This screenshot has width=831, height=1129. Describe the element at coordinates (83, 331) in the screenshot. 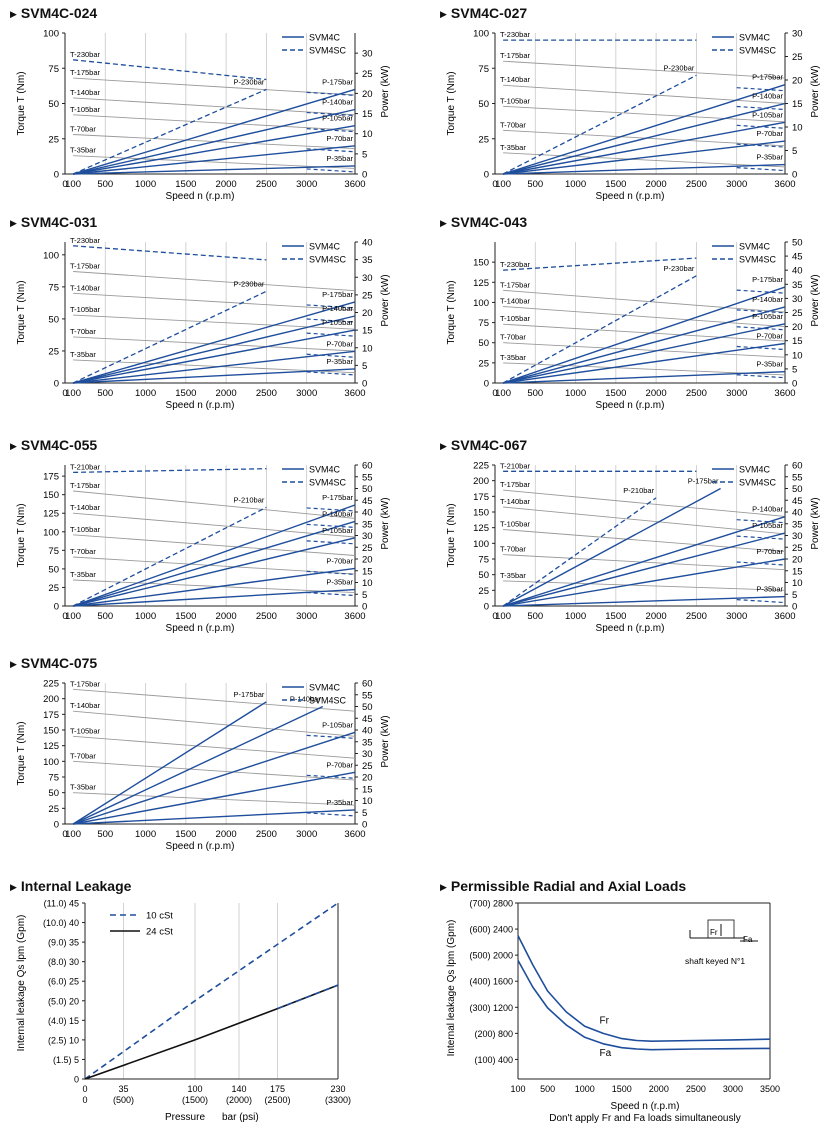

I see `torque-label: T-70bar` at that location.